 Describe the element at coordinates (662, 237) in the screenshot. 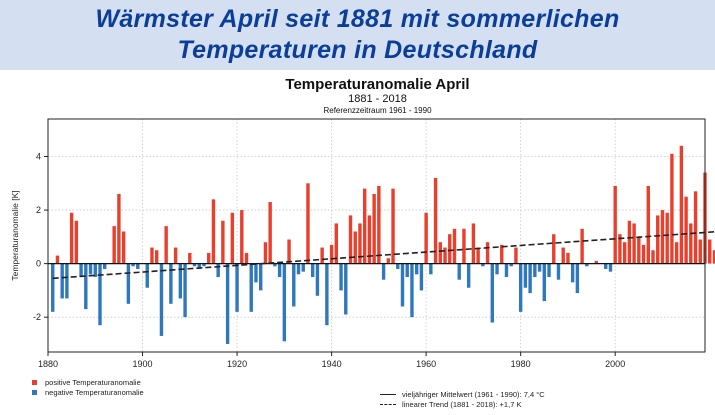

I see `bar-2010` at that location.